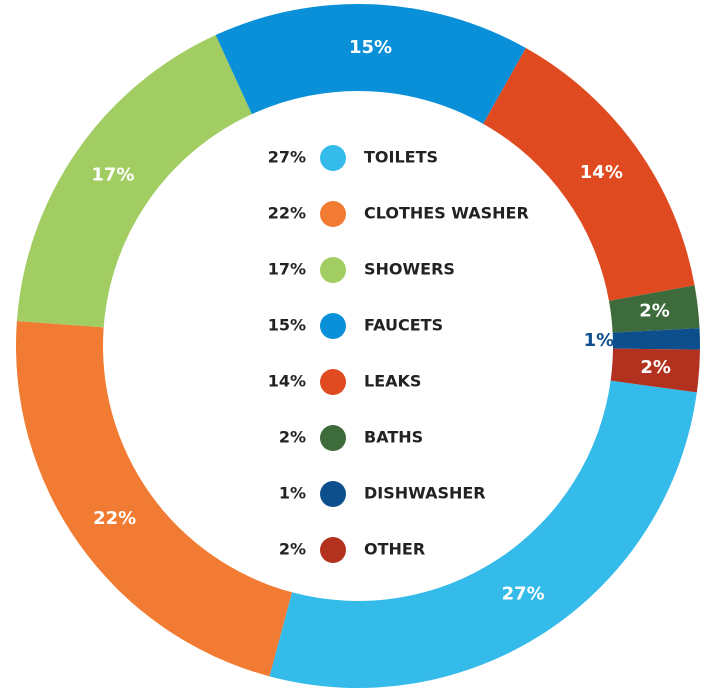 The width and height of the screenshot is (713, 690). Describe the element at coordinates (409, 269) in the screenshot. I see `legend-label: SHOWERS` at that location.